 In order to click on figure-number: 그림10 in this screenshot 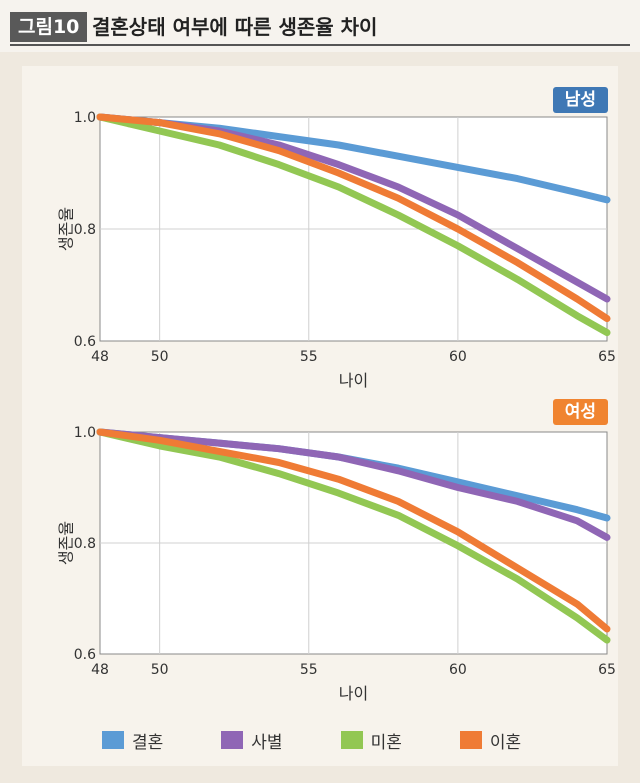, I will do `click(49, 27)`.